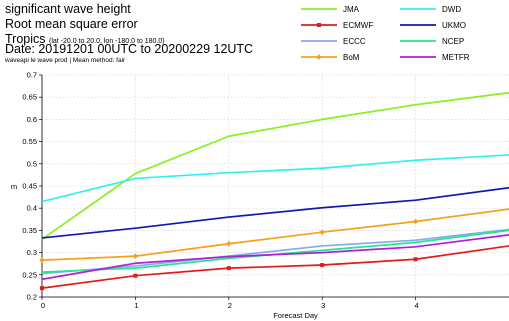 The width and height of the screenshot is (509, 321). I want to click on legend: JMA DWD ECMWF UKMO ECCC NCEP BoM METFR, so click(385, 33).